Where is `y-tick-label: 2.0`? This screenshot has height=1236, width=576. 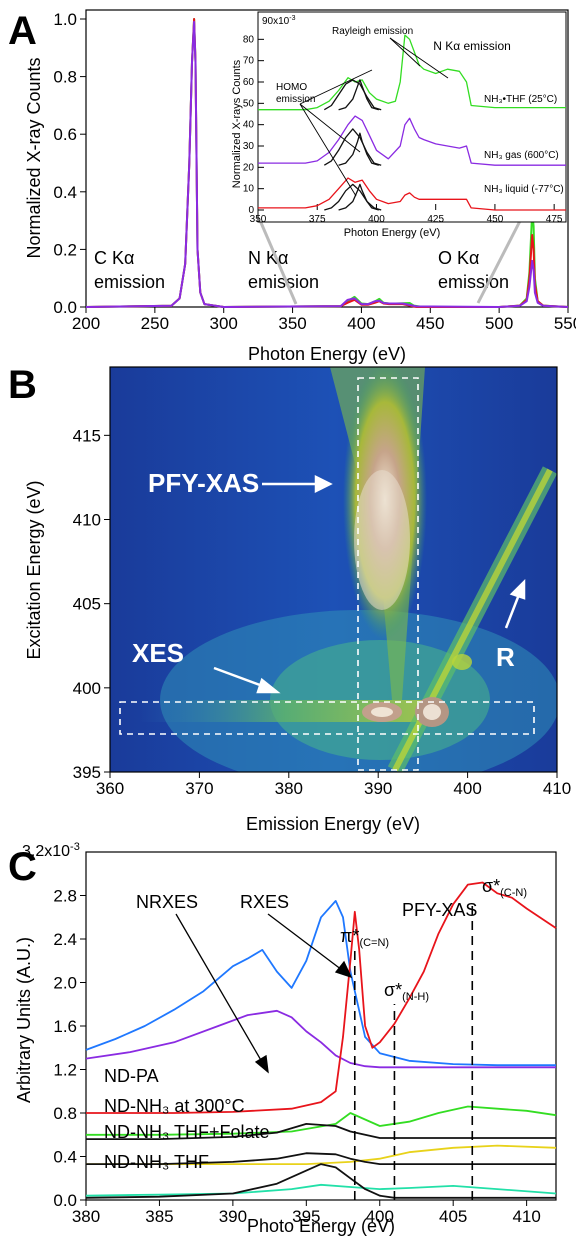
y-tick-label: 2.0 is located at coordinates (65, 983).